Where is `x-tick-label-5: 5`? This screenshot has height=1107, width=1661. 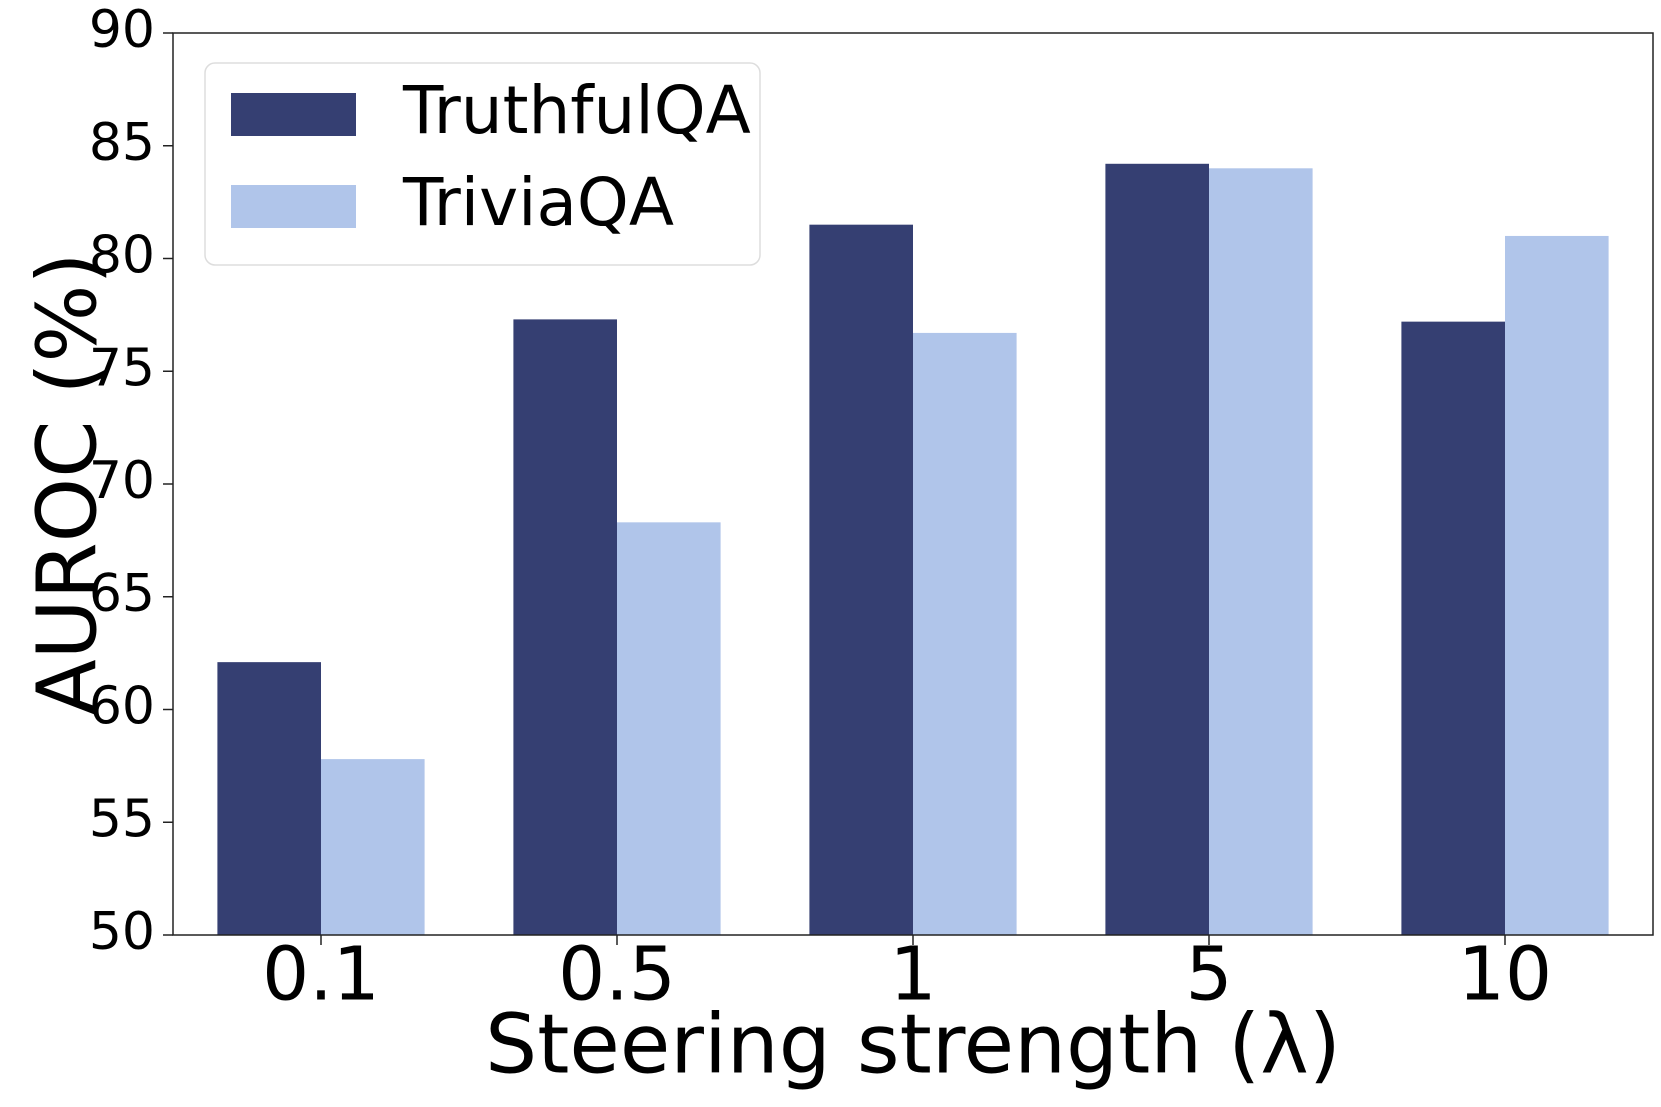 x-tick-label-5: 5 is located at coordinates (1208, 974).